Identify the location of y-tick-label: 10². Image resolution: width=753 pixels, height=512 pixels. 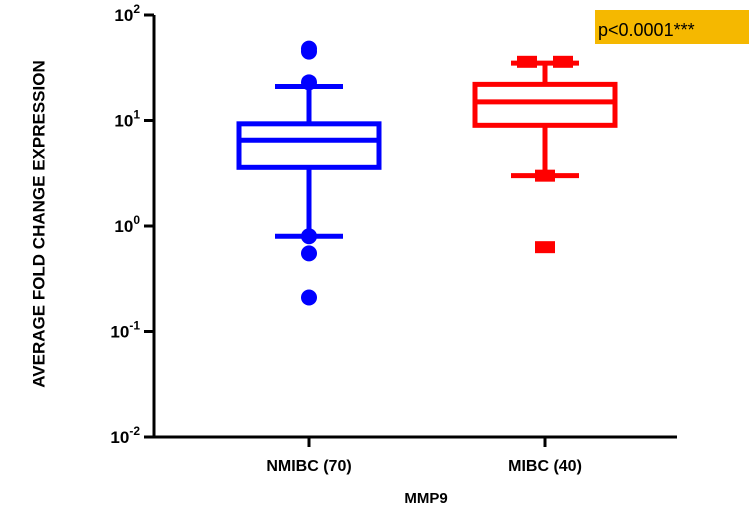
(127, 13).